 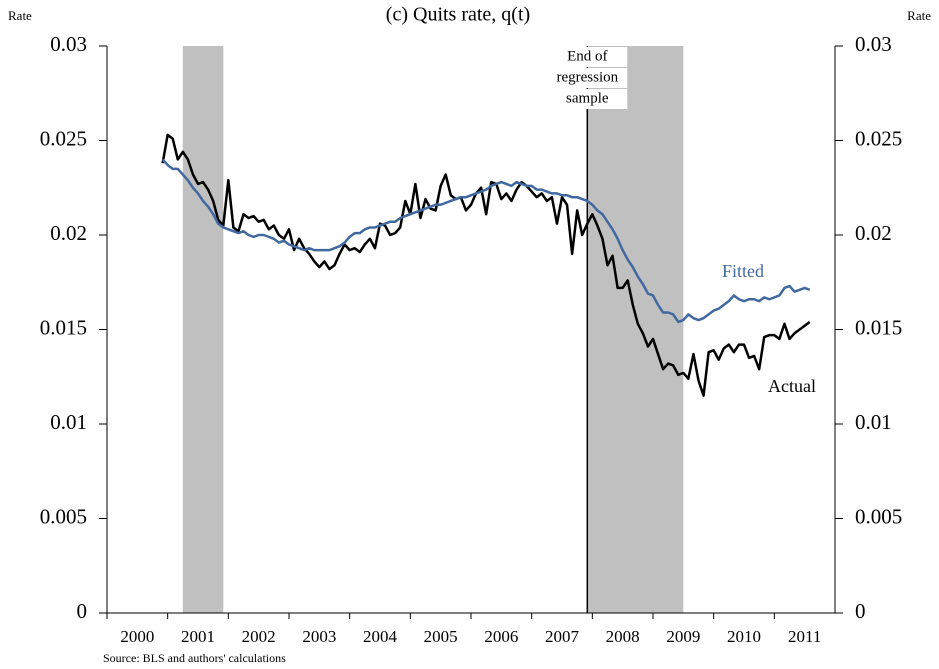 What do you see at coordinates (68, 422) in the screenshot?
I see `y-tick-label: 0.01` at bounding box center [68, 422].